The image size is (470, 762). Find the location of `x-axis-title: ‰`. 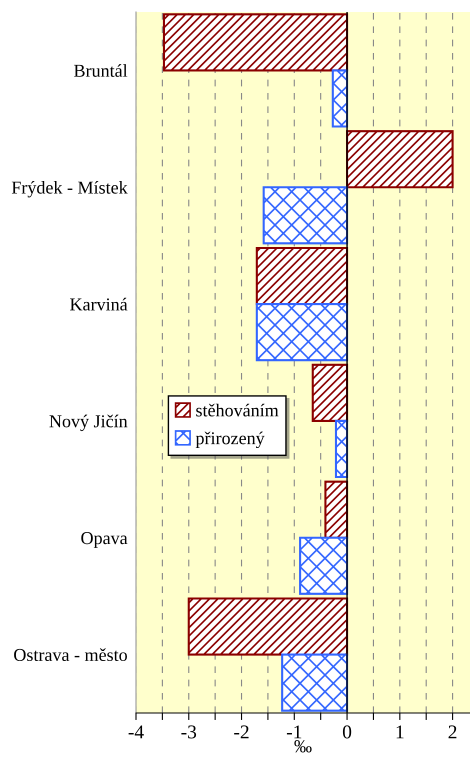

x-axis-title: ‰ is located at coordinates (303, 746).